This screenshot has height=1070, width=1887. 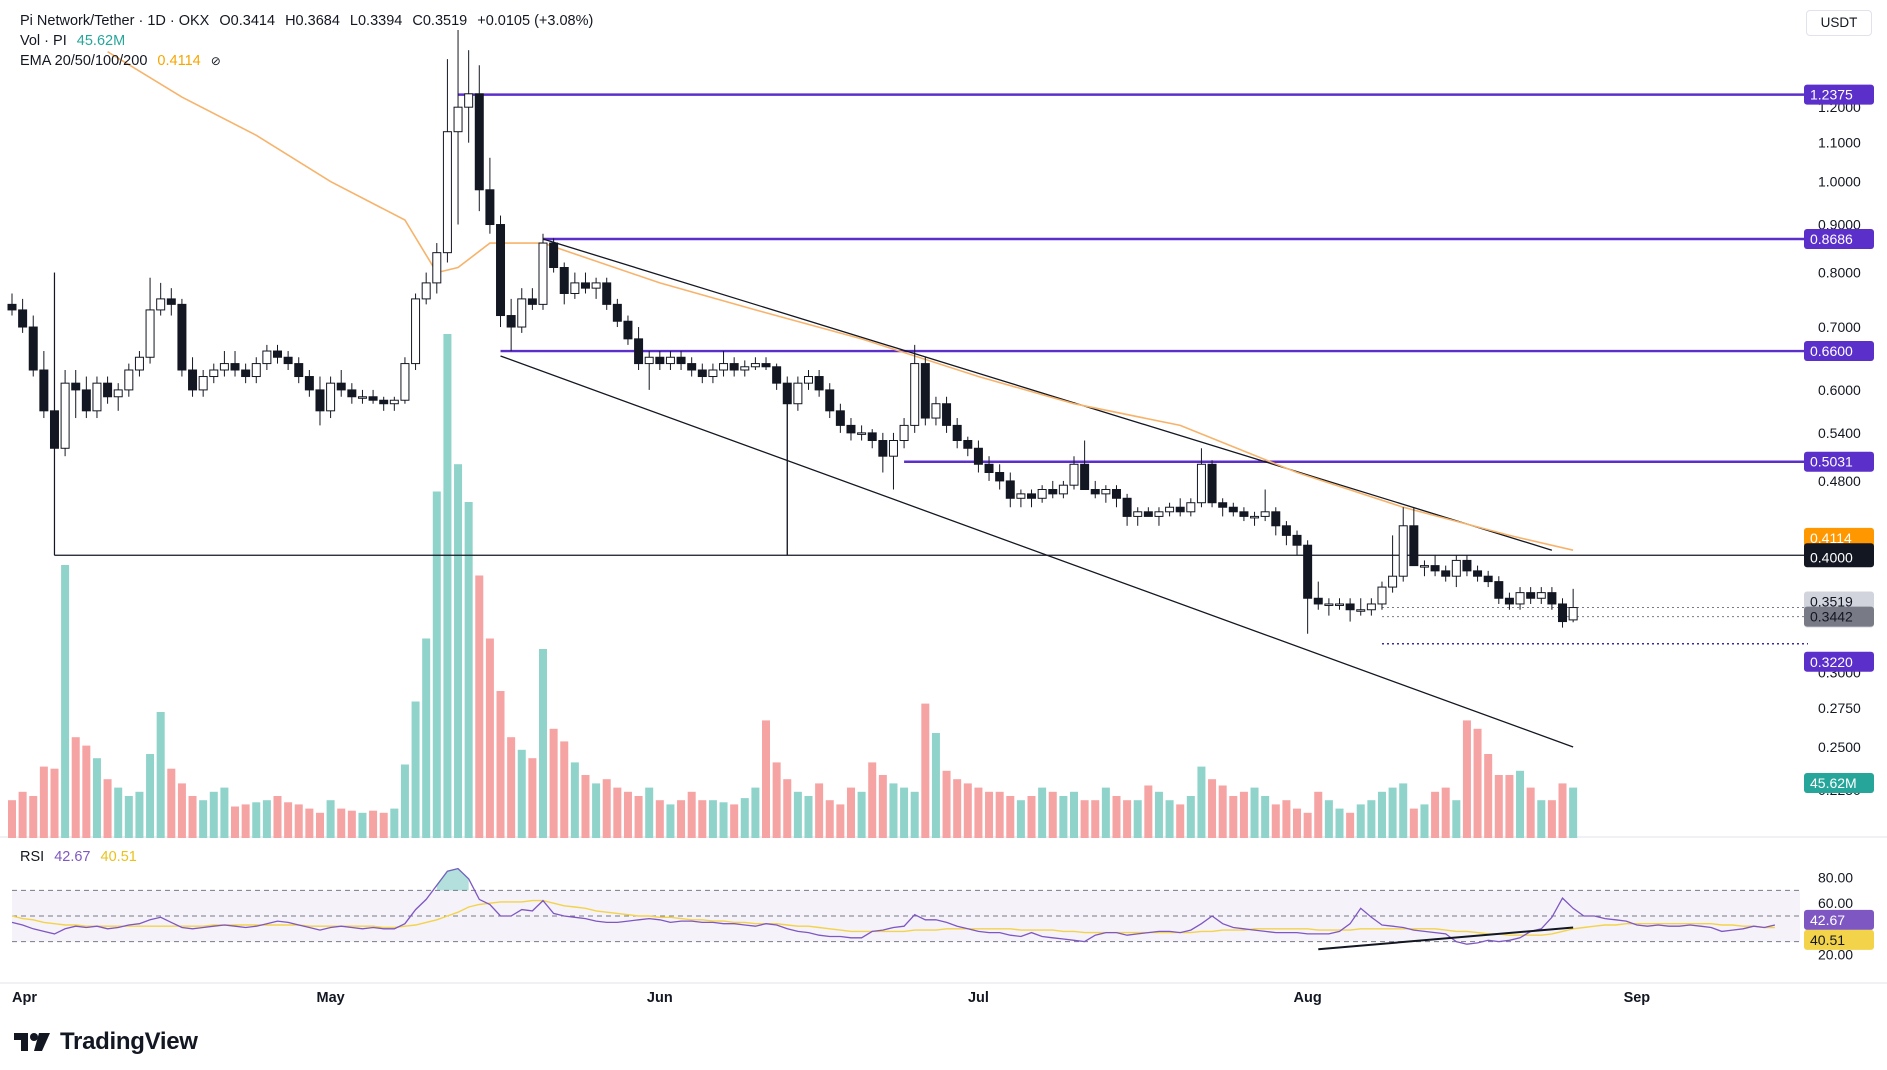 I want to click on badge-0.3220-text: 0.3220, so click(x=1831, y=662).